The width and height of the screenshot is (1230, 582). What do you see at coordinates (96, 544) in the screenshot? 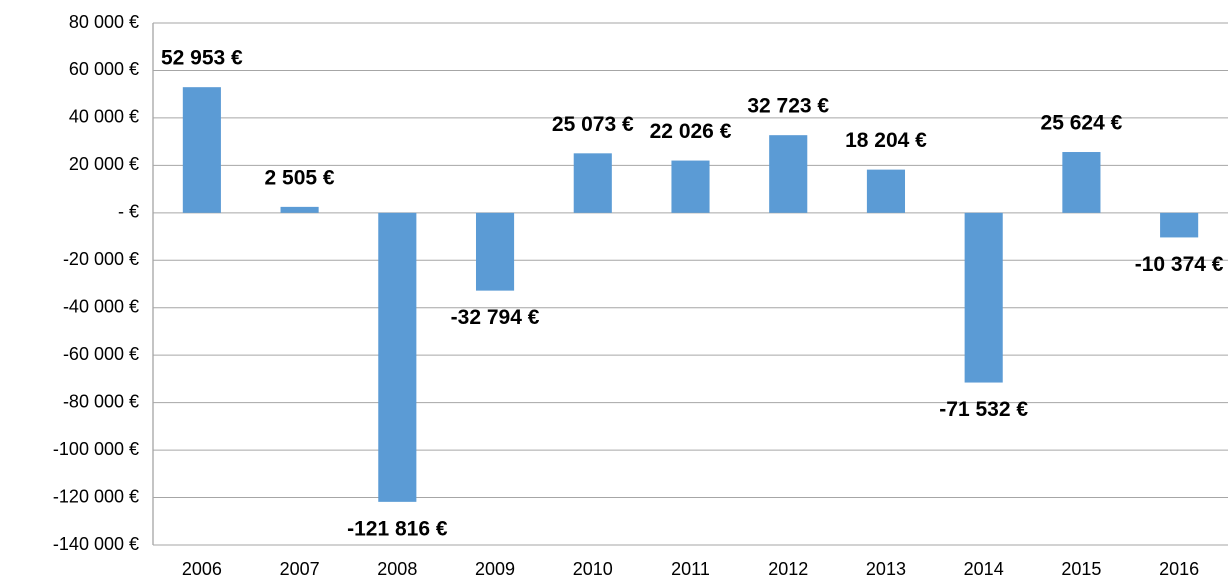
I see `y-tick-label: -140 000 €` at bounding box center [96, 544].